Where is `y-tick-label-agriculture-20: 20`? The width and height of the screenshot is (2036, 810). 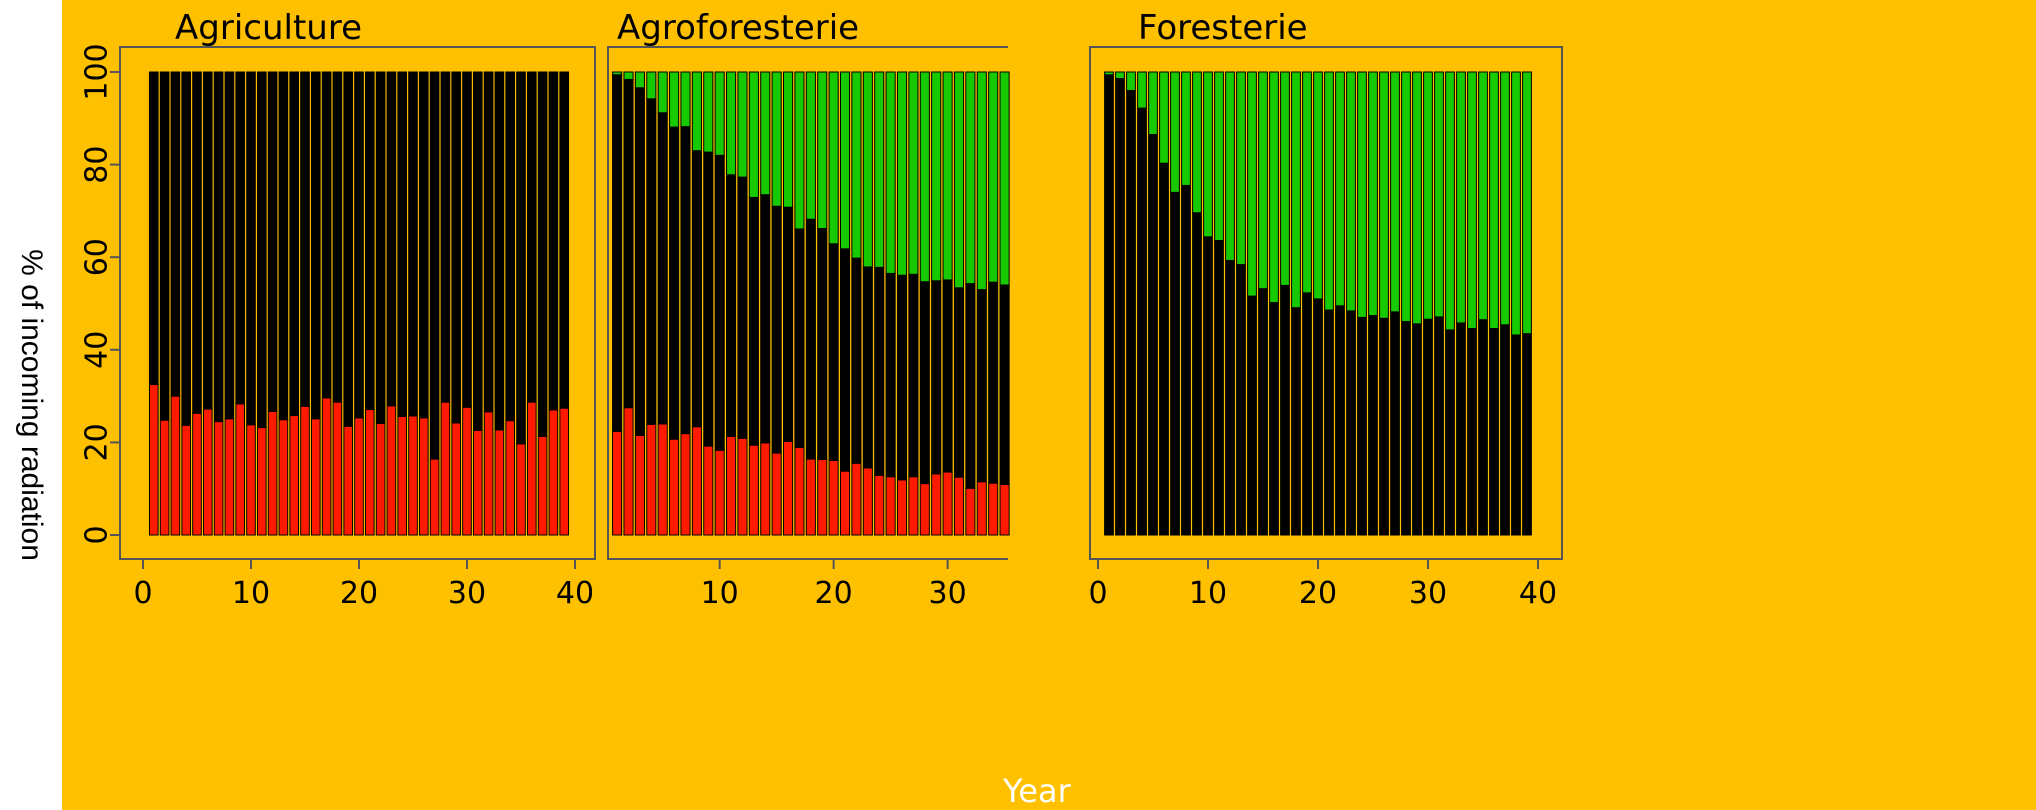 y-tick-label-agriculture-20: 20 is located at coordinates (97, 442).